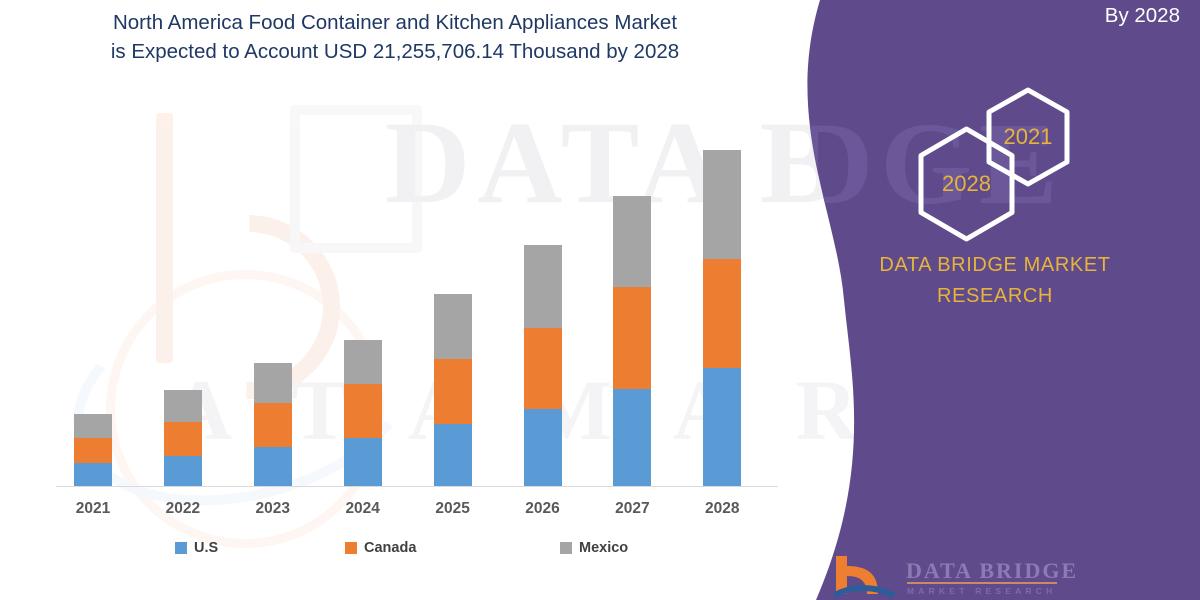 The width and height of the screenshot is (1200, 600). I want to click on bar-2027, so click(632, 341).